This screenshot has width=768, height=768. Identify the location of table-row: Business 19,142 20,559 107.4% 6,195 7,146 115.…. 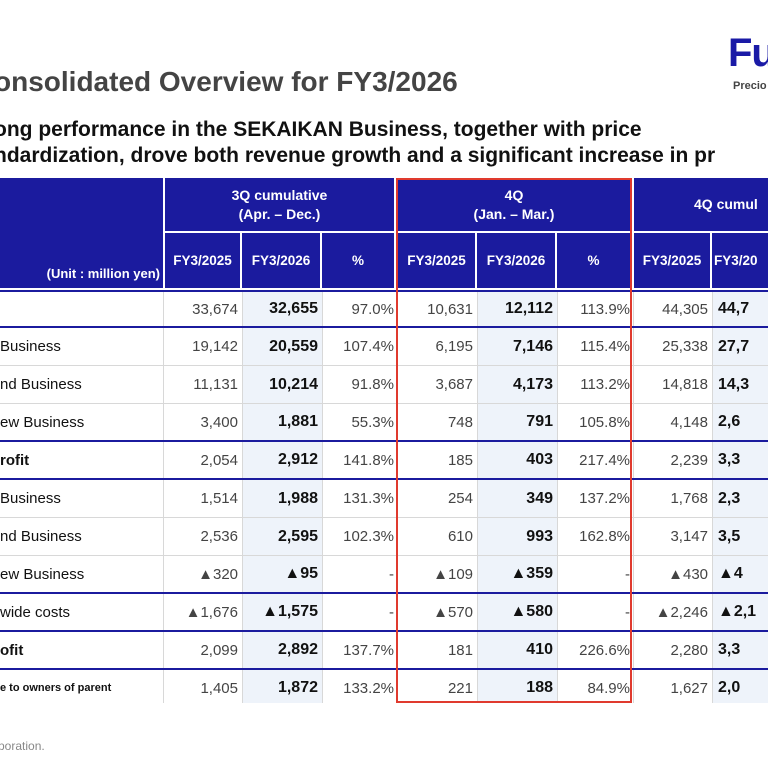
(384, 347).